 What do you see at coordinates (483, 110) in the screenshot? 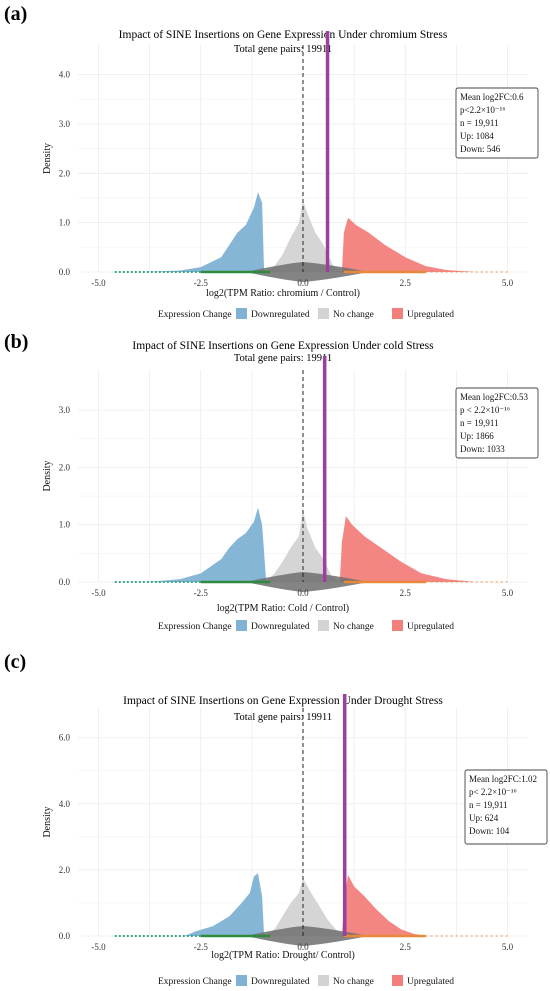
I see `stats-line: p<2.2×10⁻¹⁶` at bounding box center [483, 110].